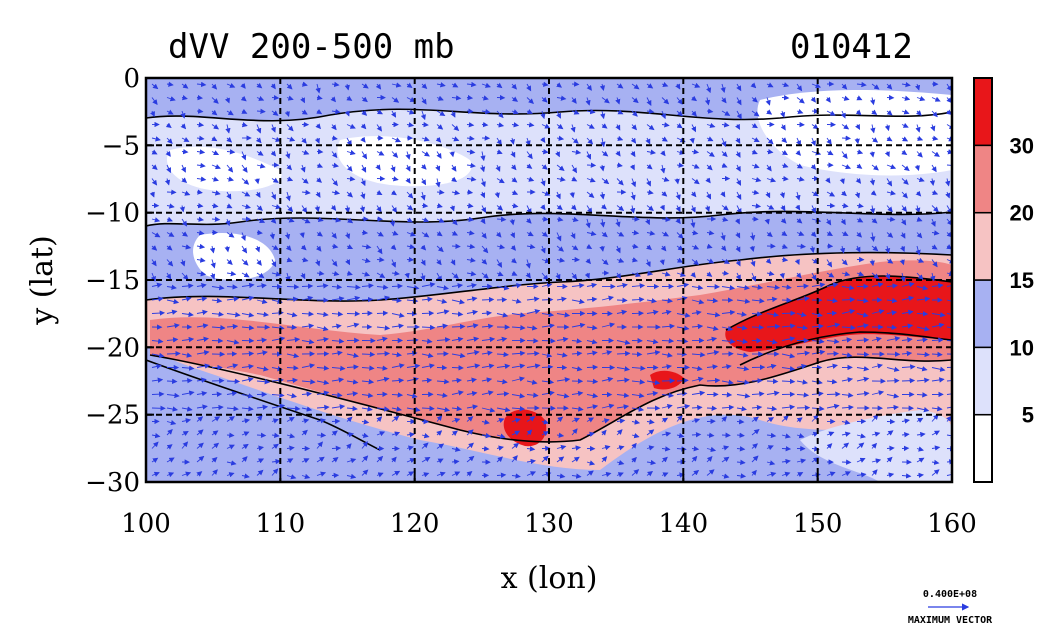 The image size is (1056, 631). What do you see at coordinates (112, 483) in the screenshot?
I see `y-tick-label: −30` at bounding box center [112, 483].